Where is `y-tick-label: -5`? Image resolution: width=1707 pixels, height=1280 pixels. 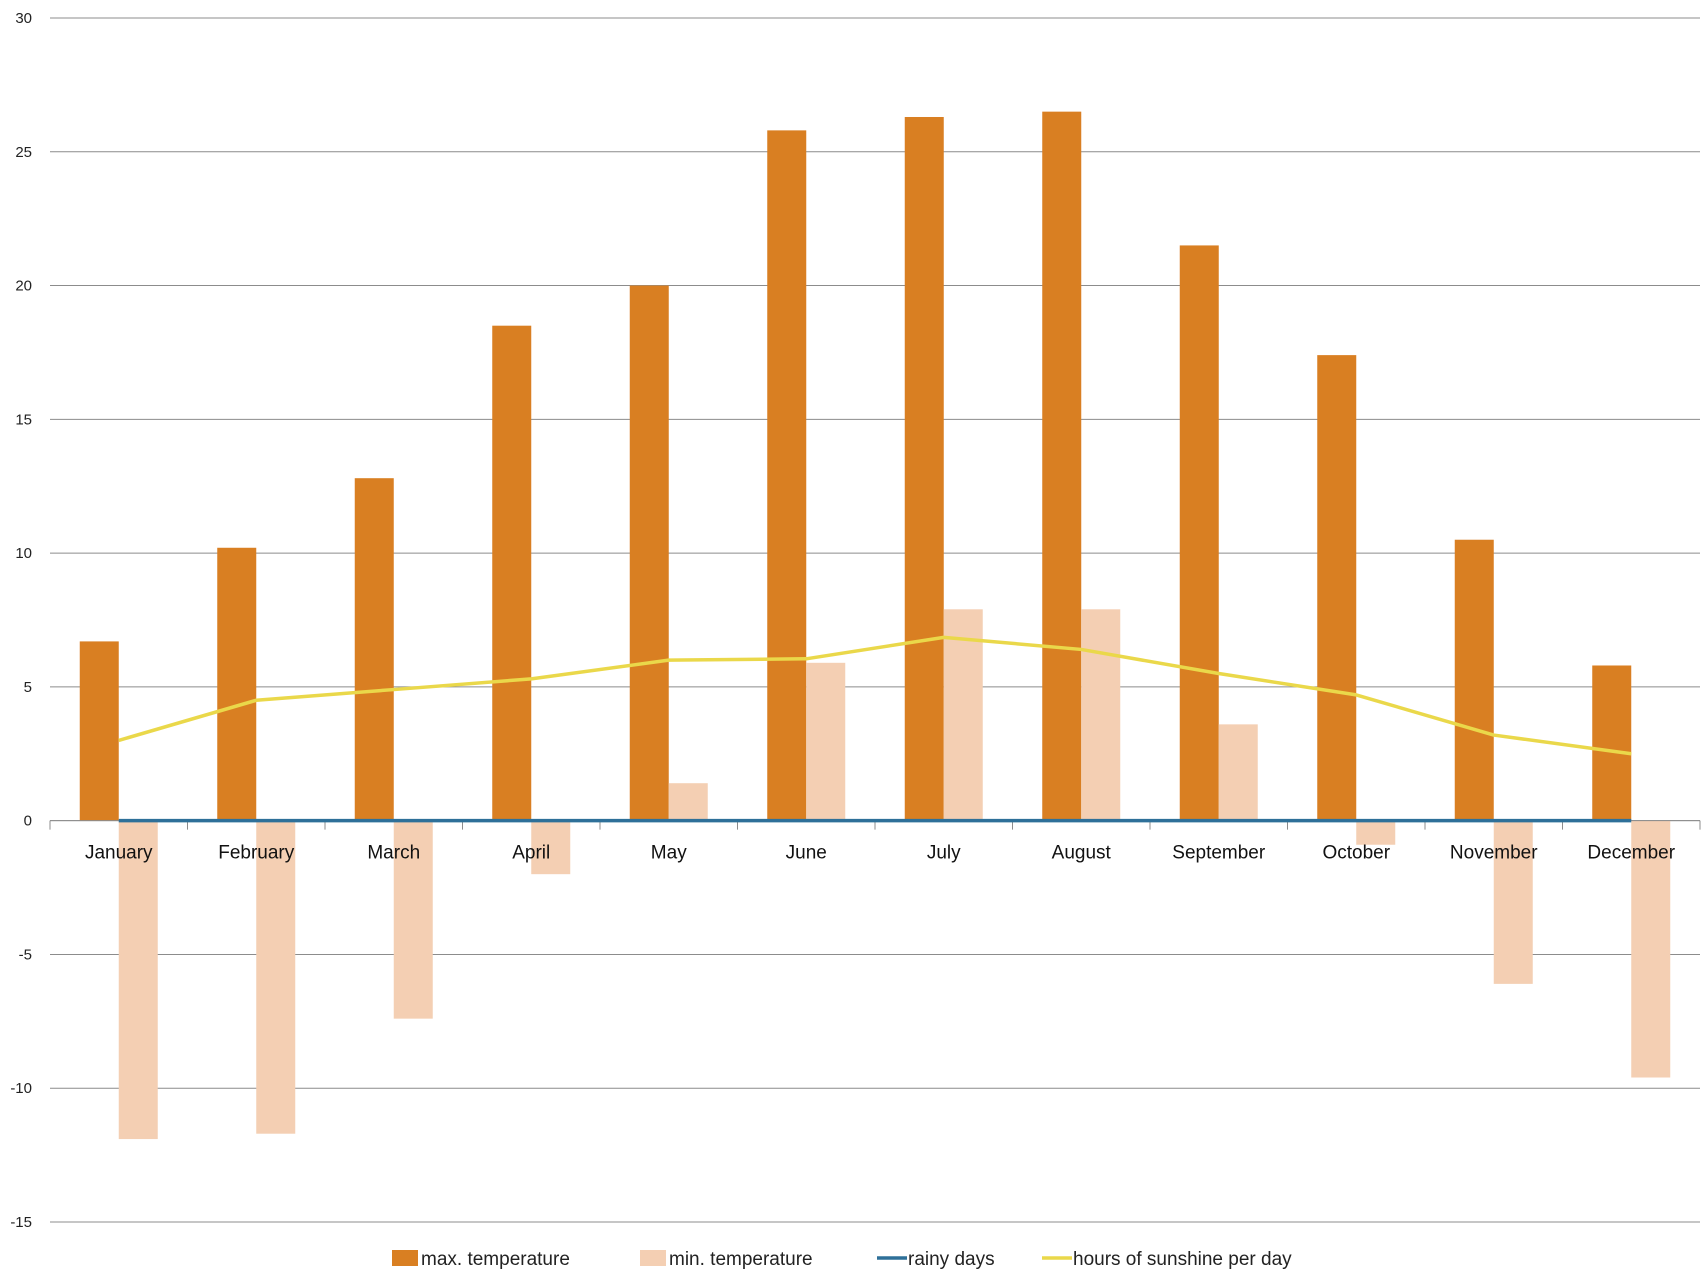 y-tick-label: -5 is located at coordinates (25, 954).